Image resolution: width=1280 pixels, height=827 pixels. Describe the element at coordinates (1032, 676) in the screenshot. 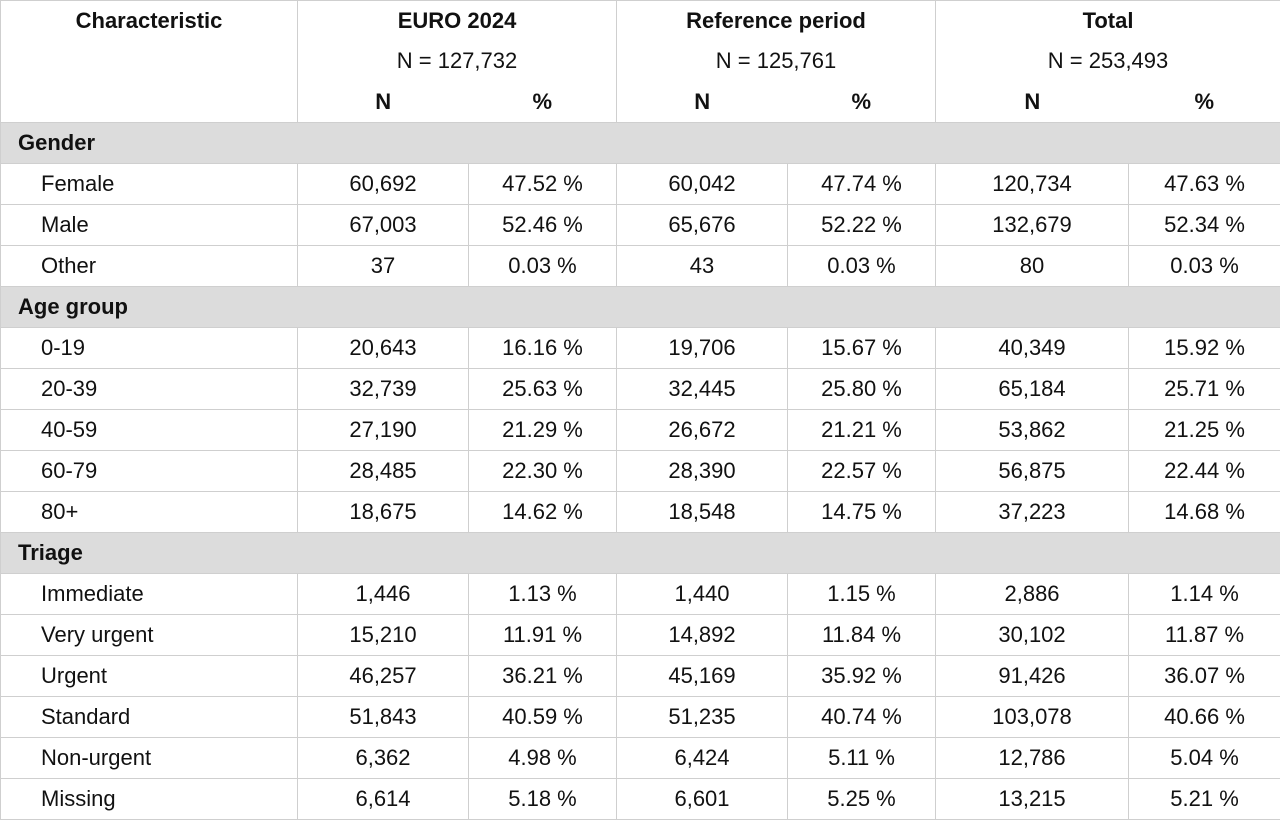

I see `count-cell: 91,426` at that location.